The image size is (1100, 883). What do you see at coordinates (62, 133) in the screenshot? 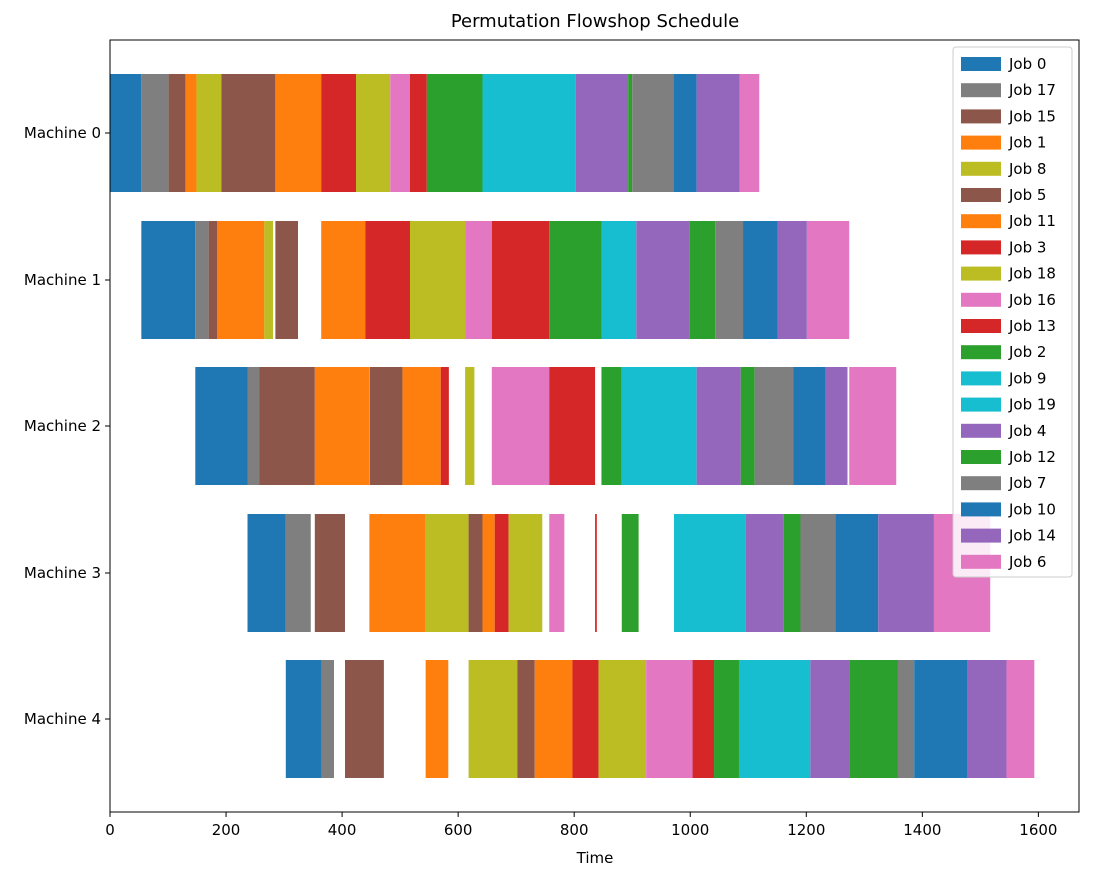
I see `y-tick-label: Machine 0` at bounding box center [62, 133].